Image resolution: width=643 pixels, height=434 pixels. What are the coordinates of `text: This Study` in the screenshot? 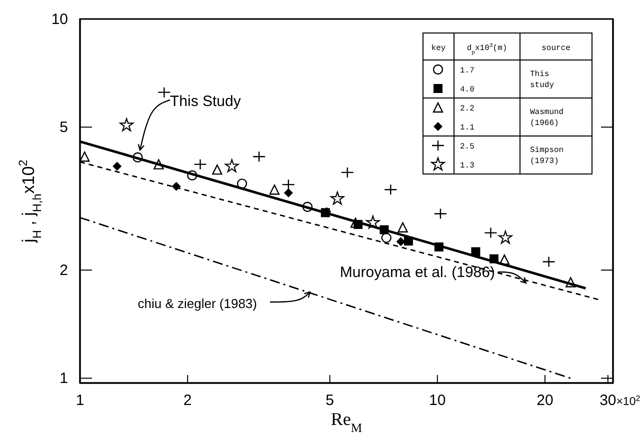 It's located at (206, 101).